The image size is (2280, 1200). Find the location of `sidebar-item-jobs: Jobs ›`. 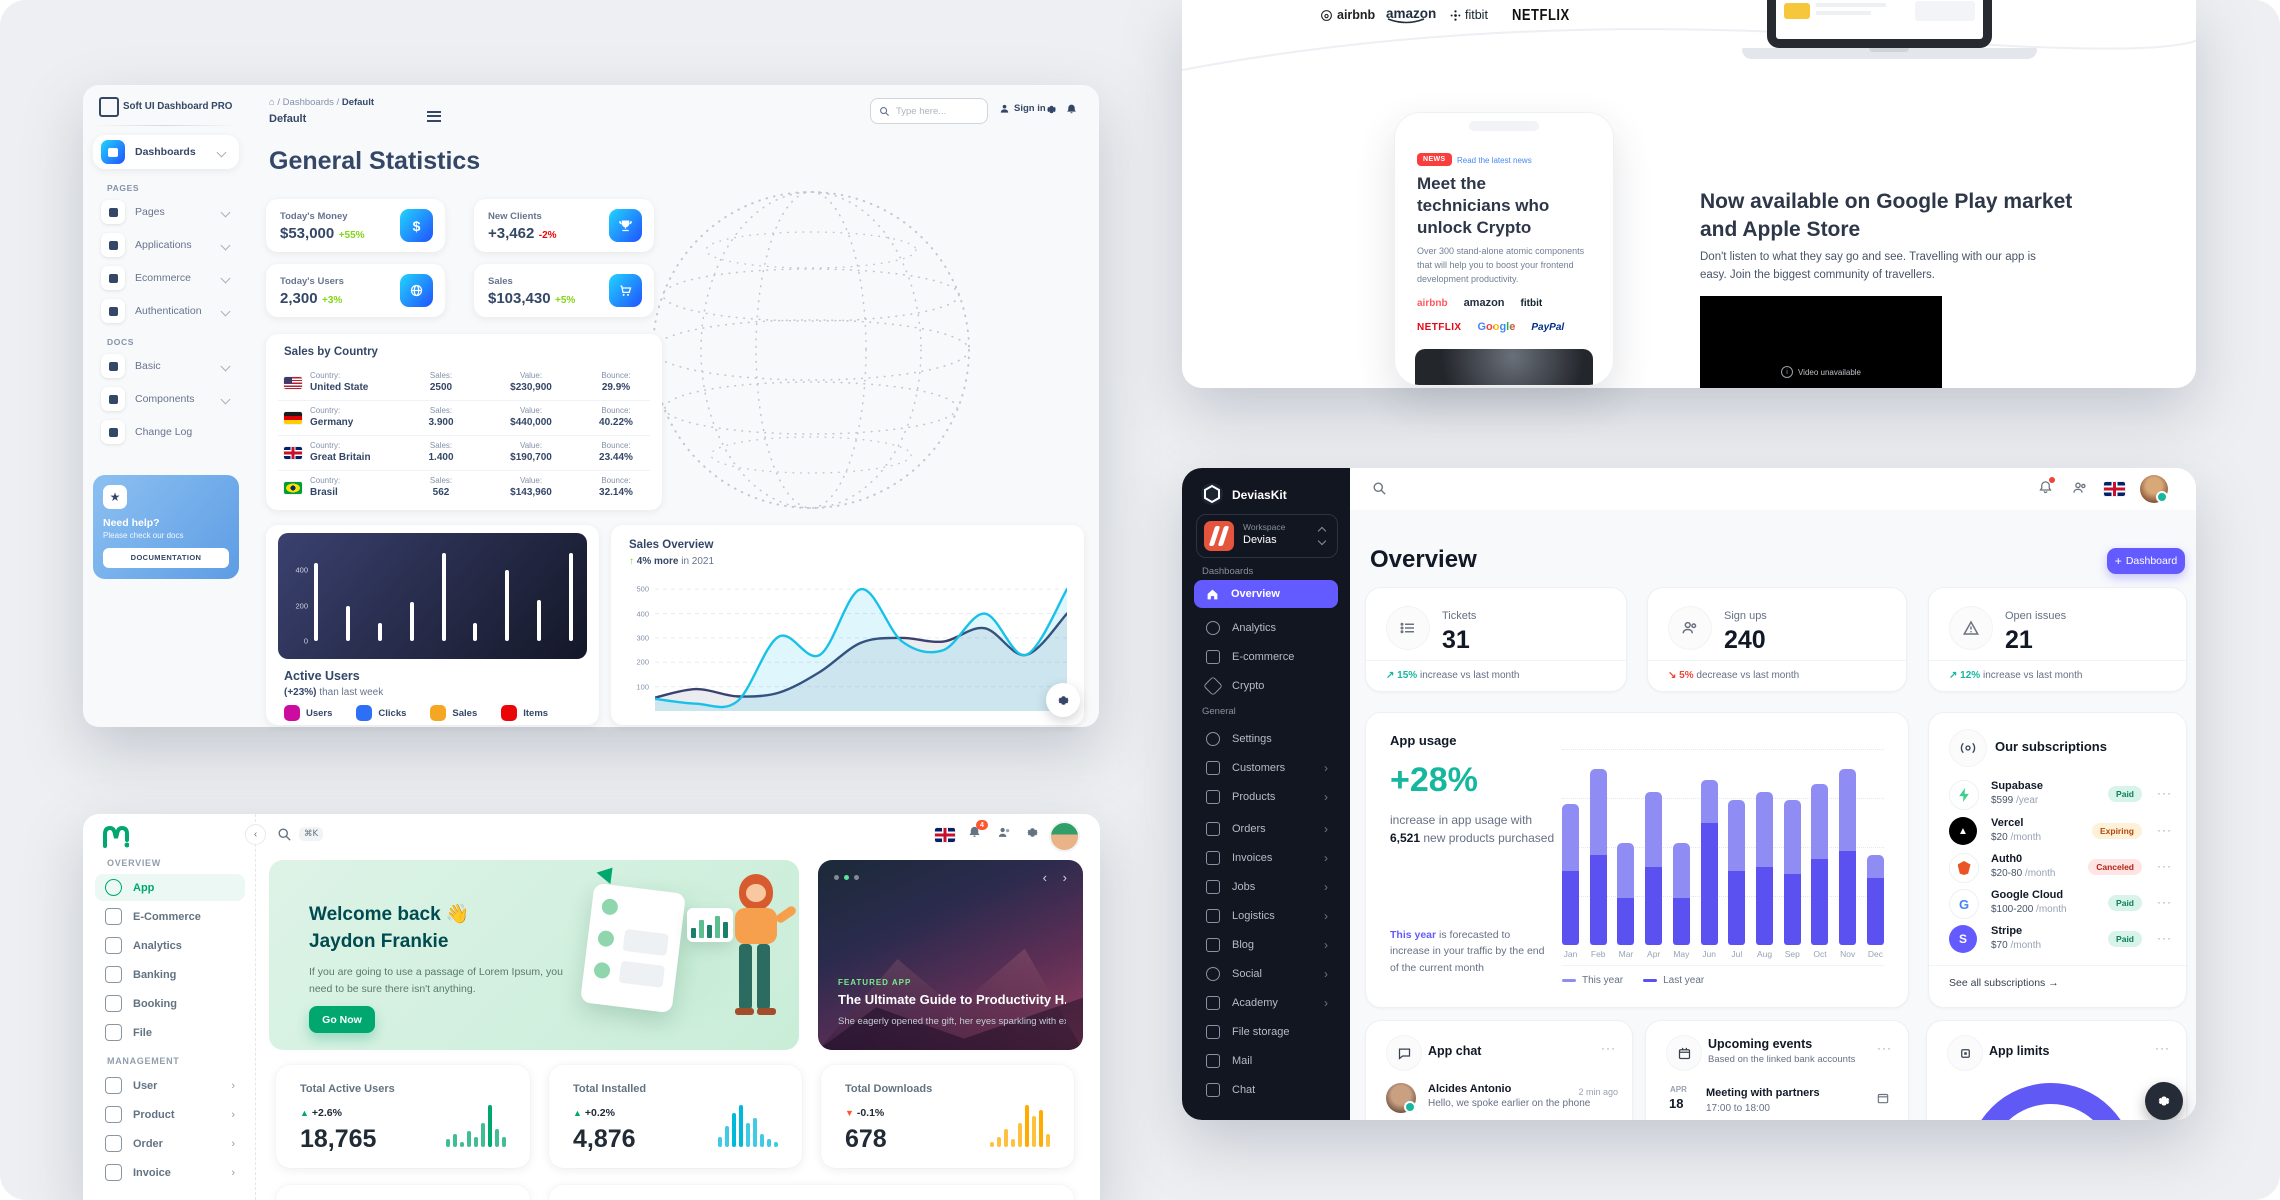

sidebar-item-jobs: Jobs › is located at coordinates (1266, 887).